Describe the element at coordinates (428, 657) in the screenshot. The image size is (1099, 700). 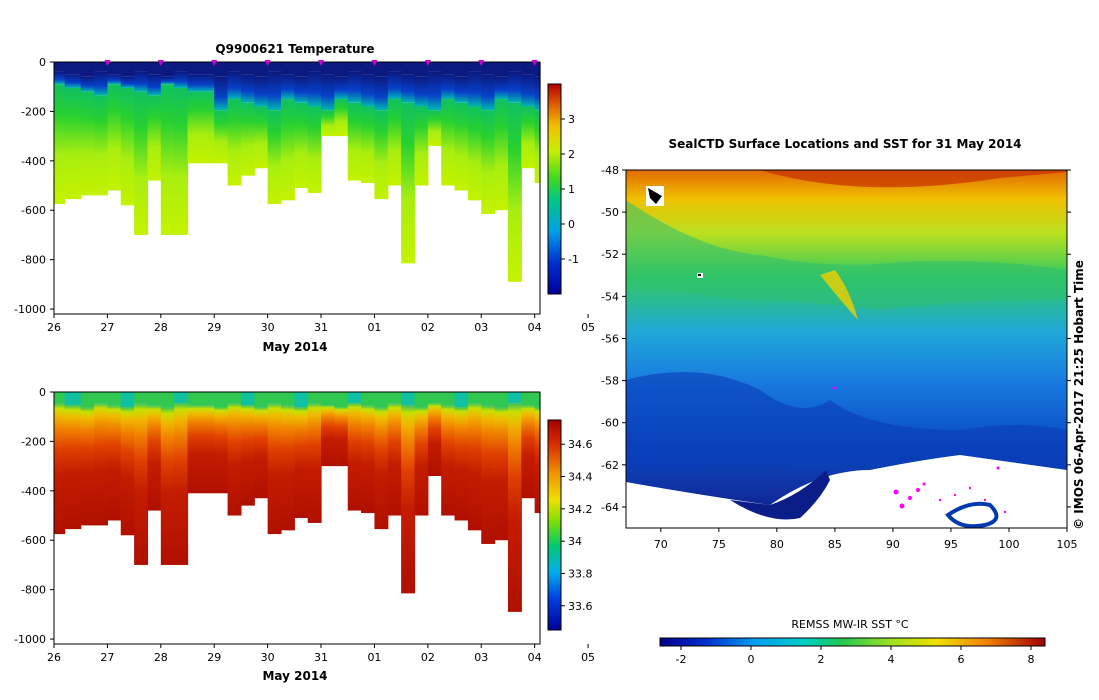
I see `x-tick-label: 02` at that location.